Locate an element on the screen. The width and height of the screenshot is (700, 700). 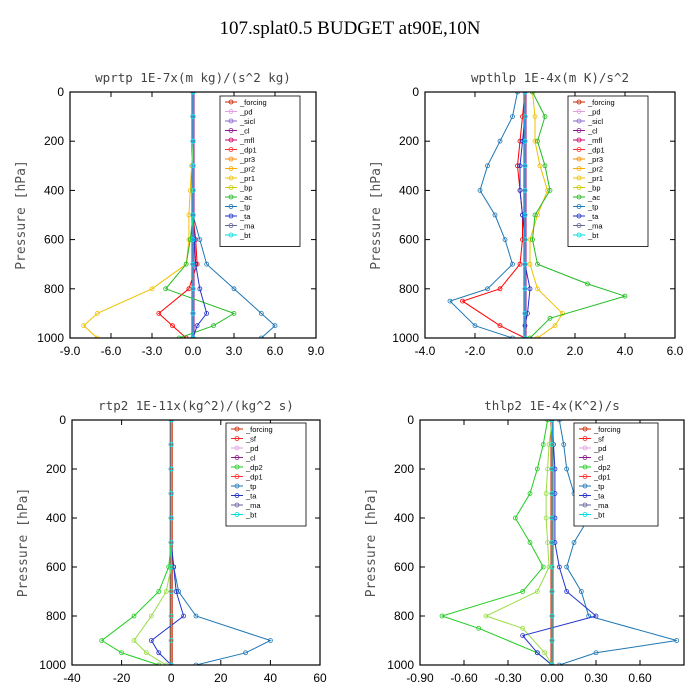
x-tick-label: -0.90 is located at coordinates (420, 678).